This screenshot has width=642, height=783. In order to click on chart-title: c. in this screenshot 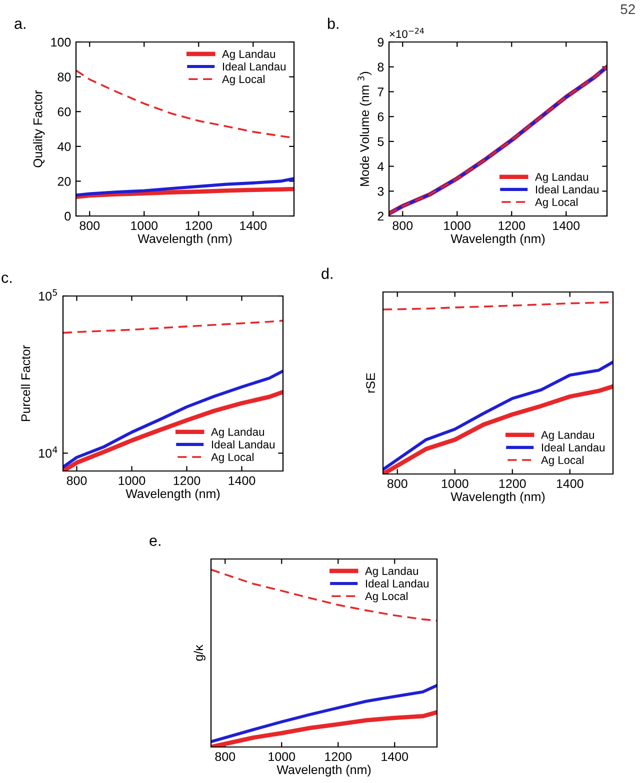, I will do `click(7, 278)`.